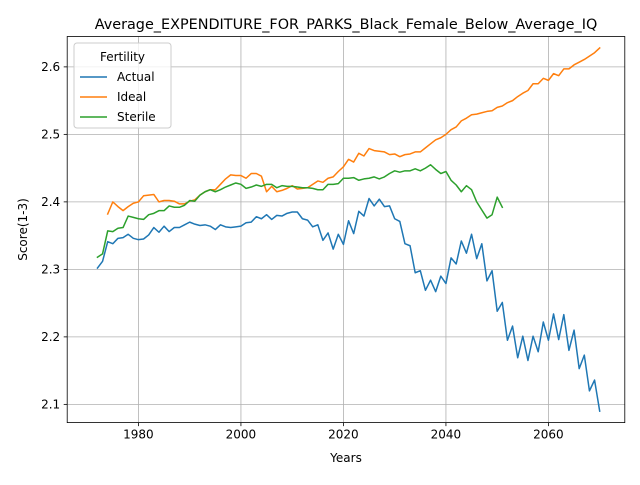 The height and width of the screenshot is (485, 640). Describe the element at coordinates (345, 458) in the screenshot. I see `x-axis-label: Years` at that location.